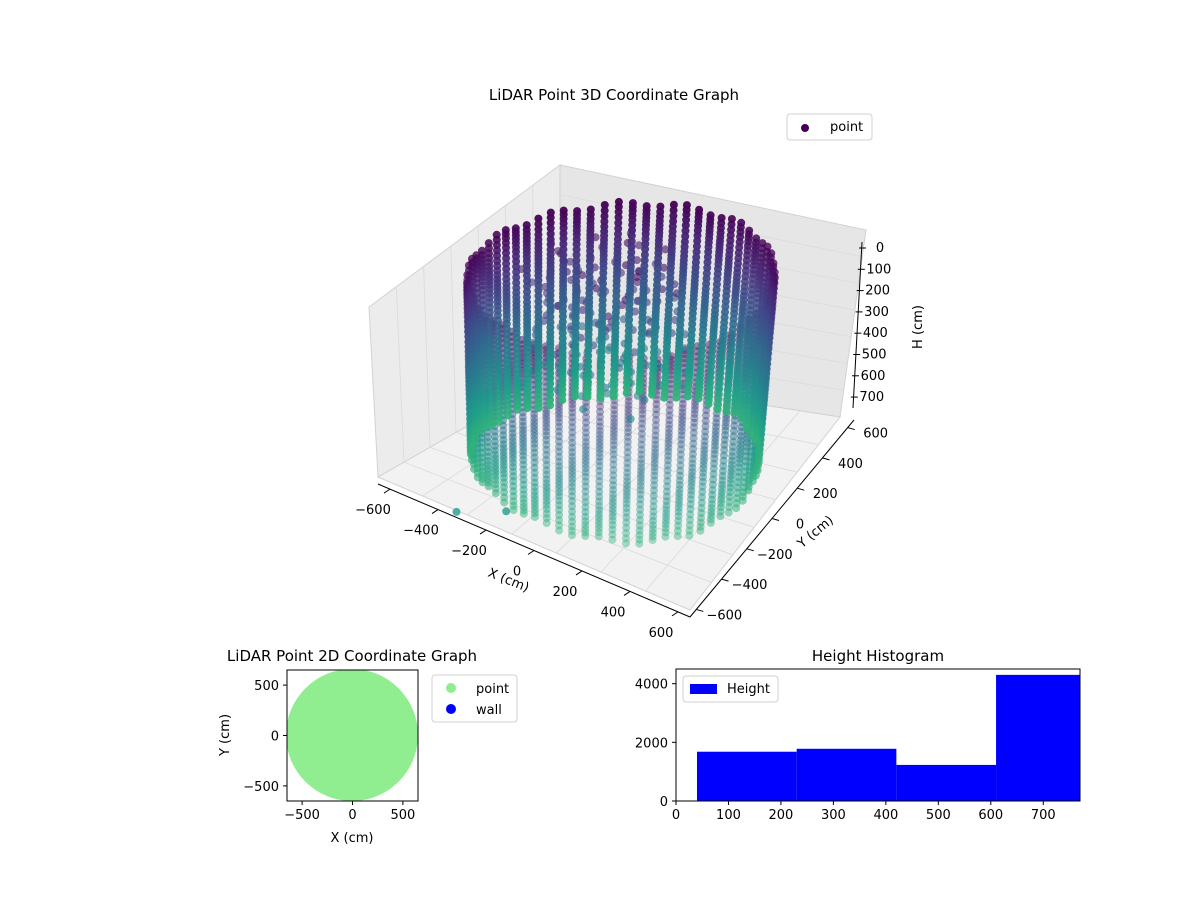 The width and height of the screenshot is (1200, 900). Describe the element at coordinates (724, 615) in the screenshot. I see `y-tick-label: −600` at that location.